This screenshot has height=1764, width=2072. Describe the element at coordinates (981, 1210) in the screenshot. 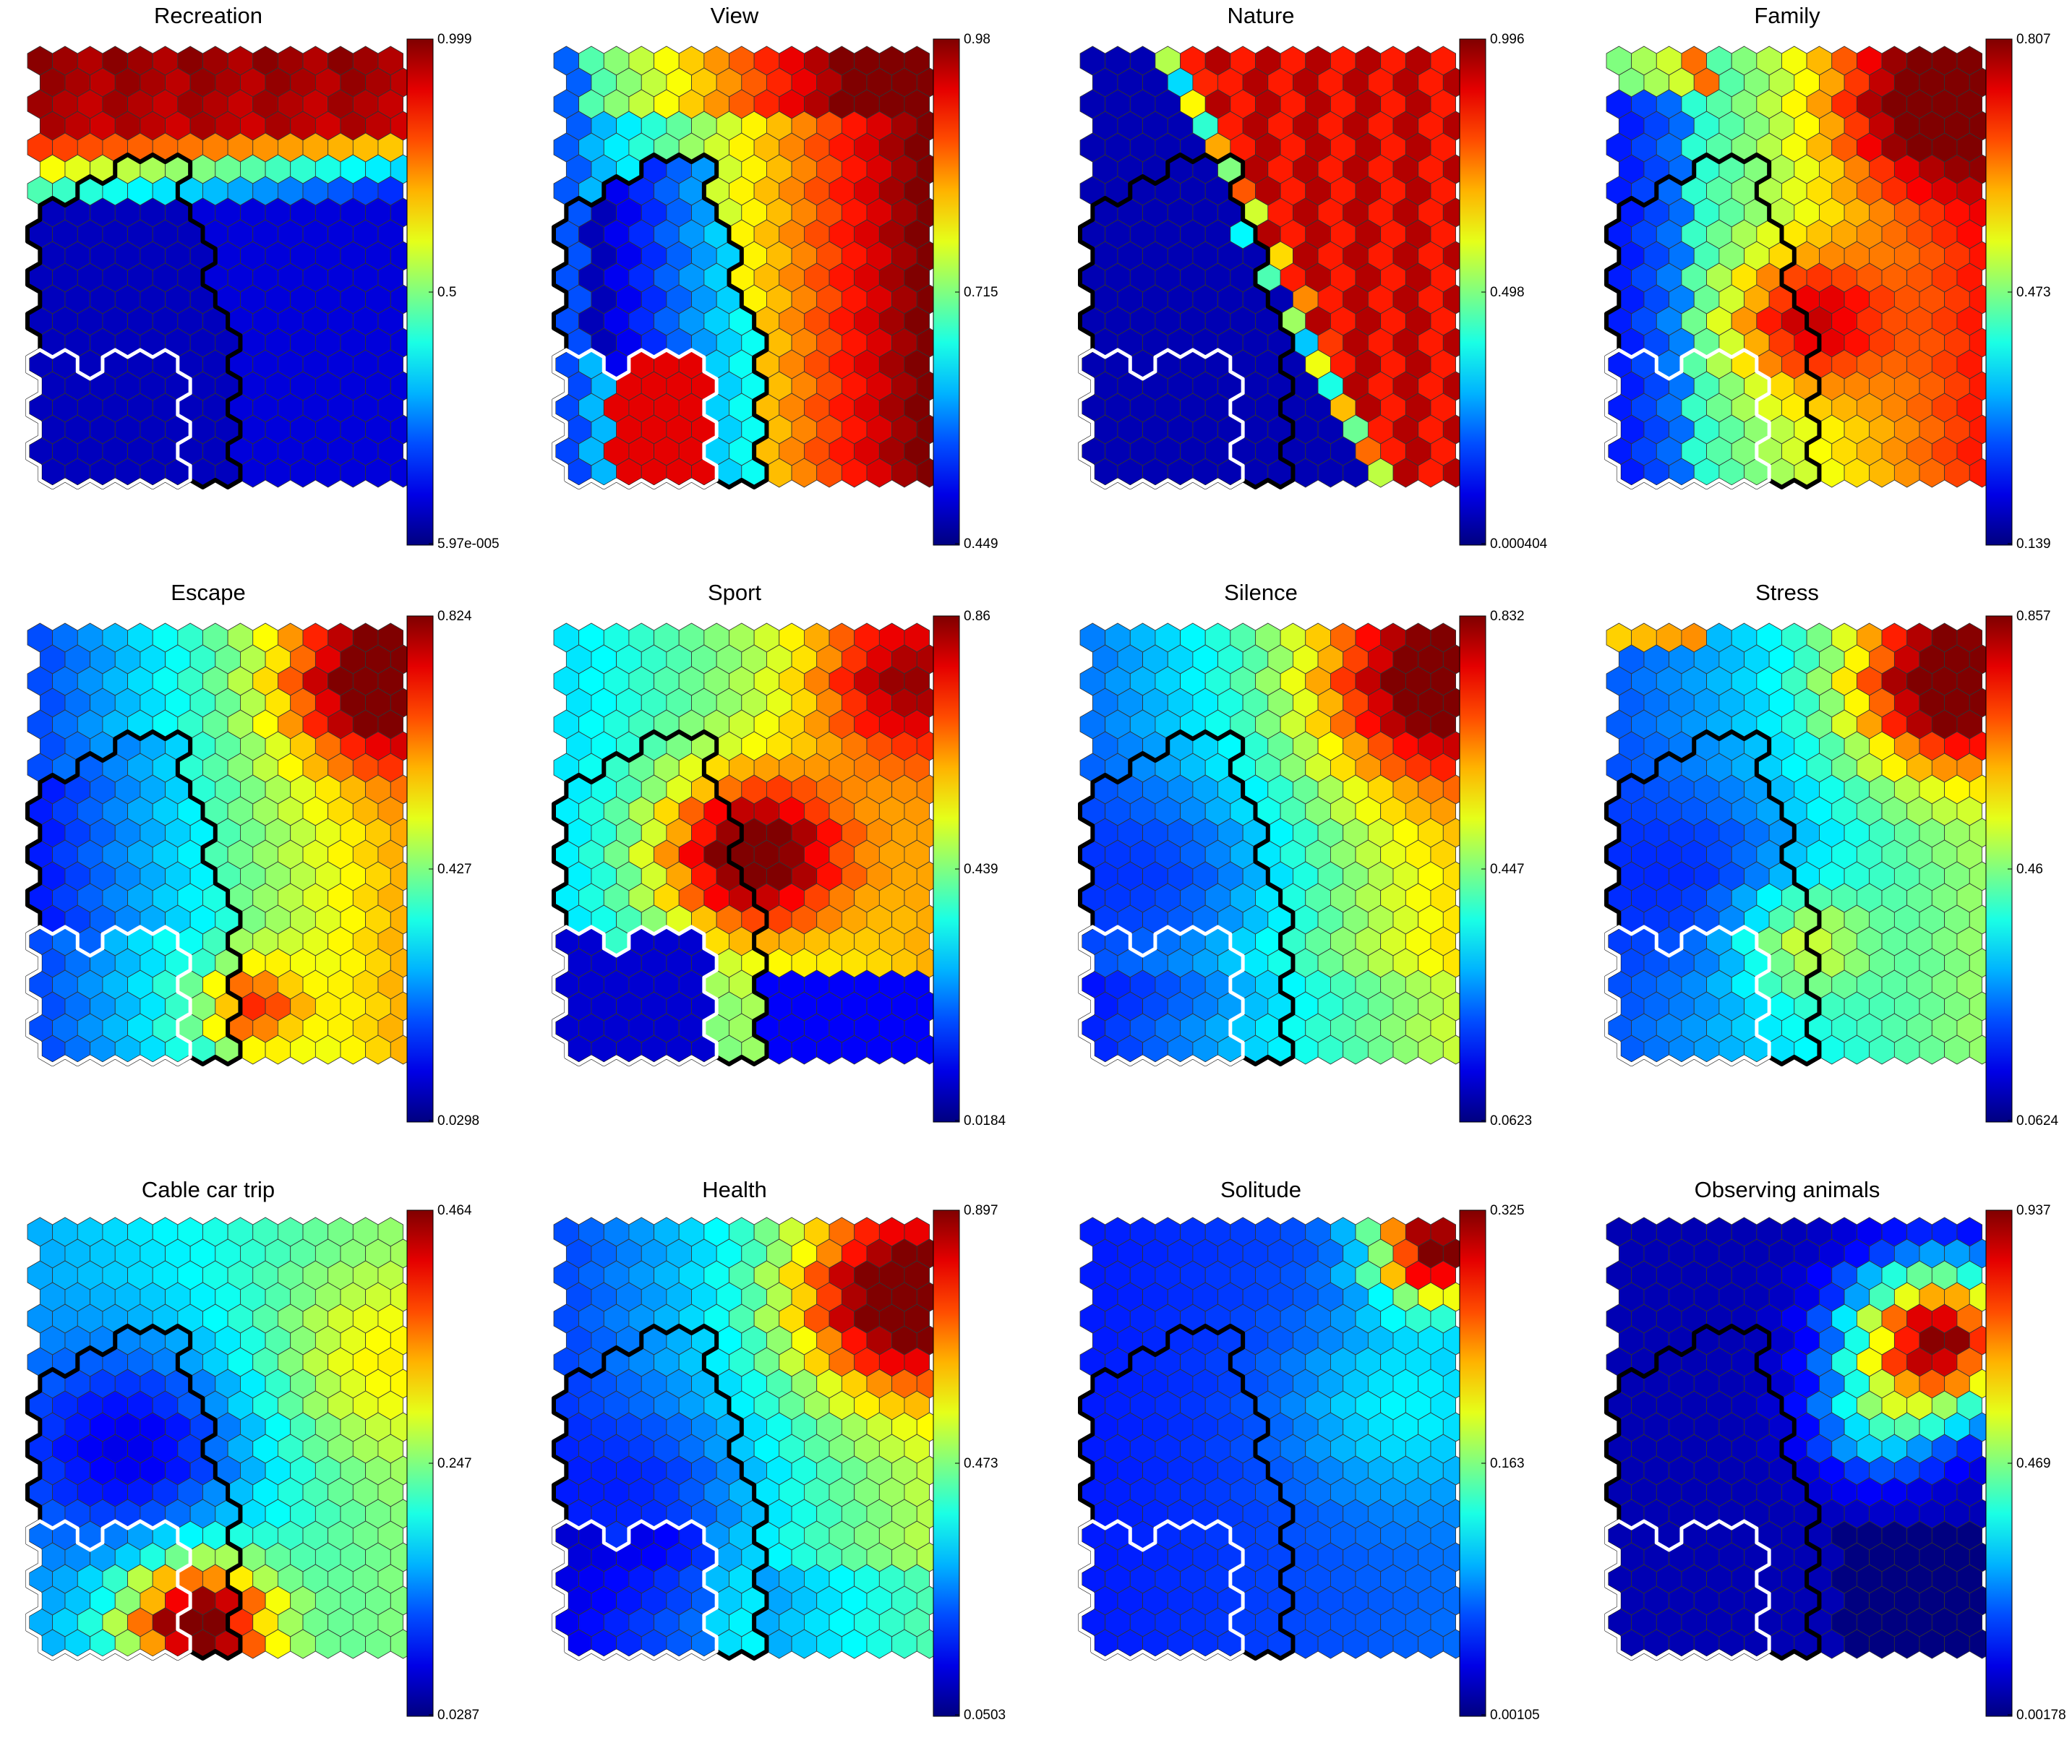

I see `colorbar-tick-label: 0.897` at that location.